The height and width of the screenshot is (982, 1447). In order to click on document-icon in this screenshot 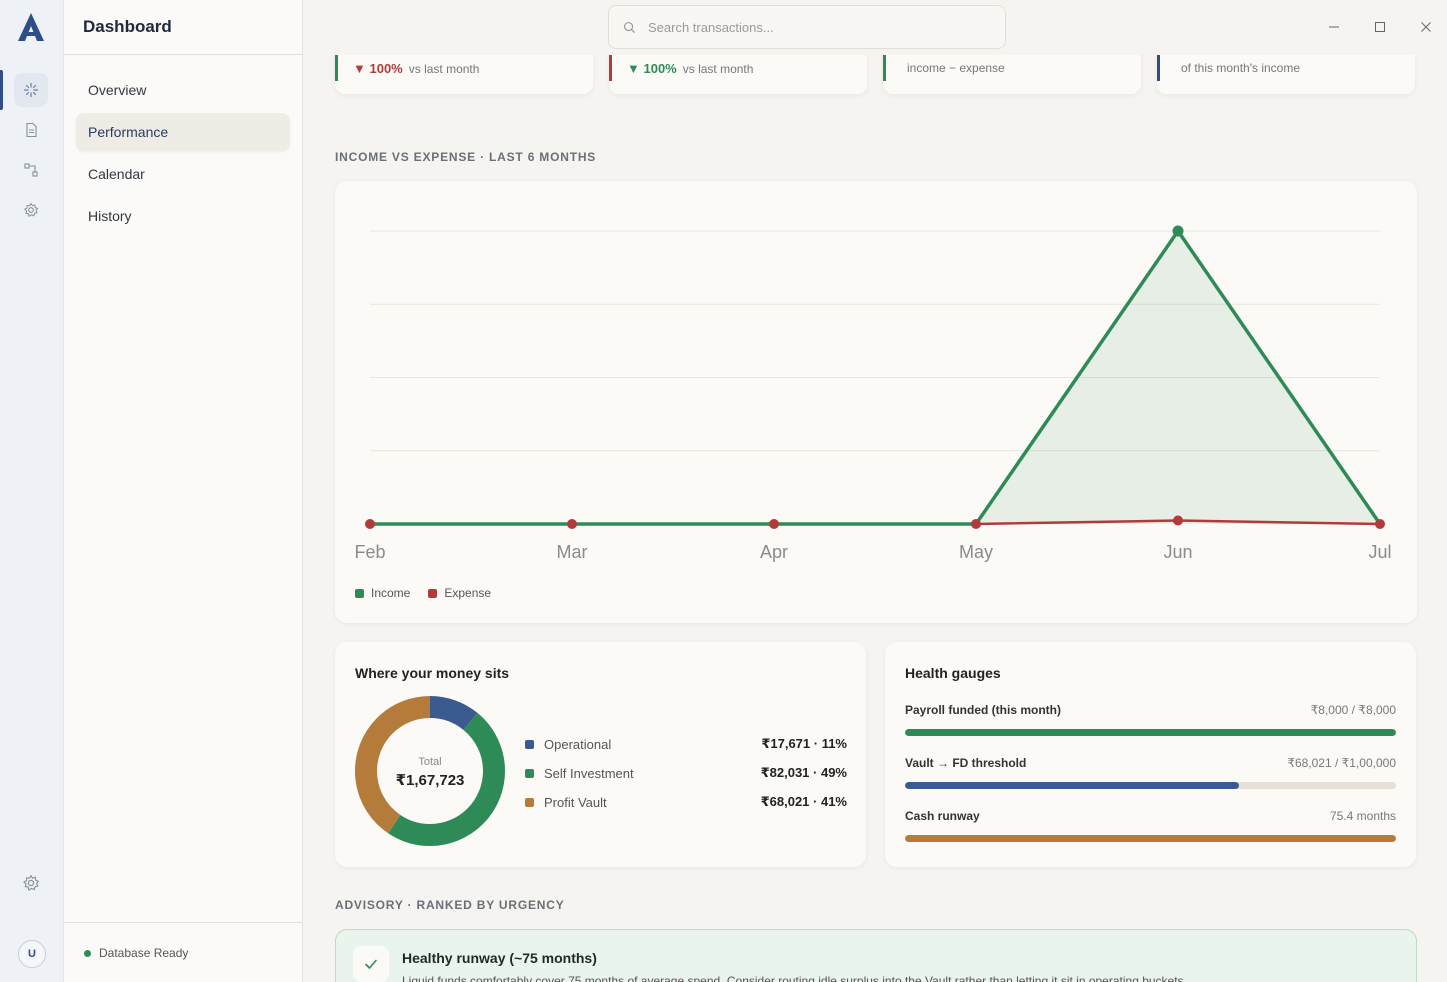, I will do `click(31, 130)`.